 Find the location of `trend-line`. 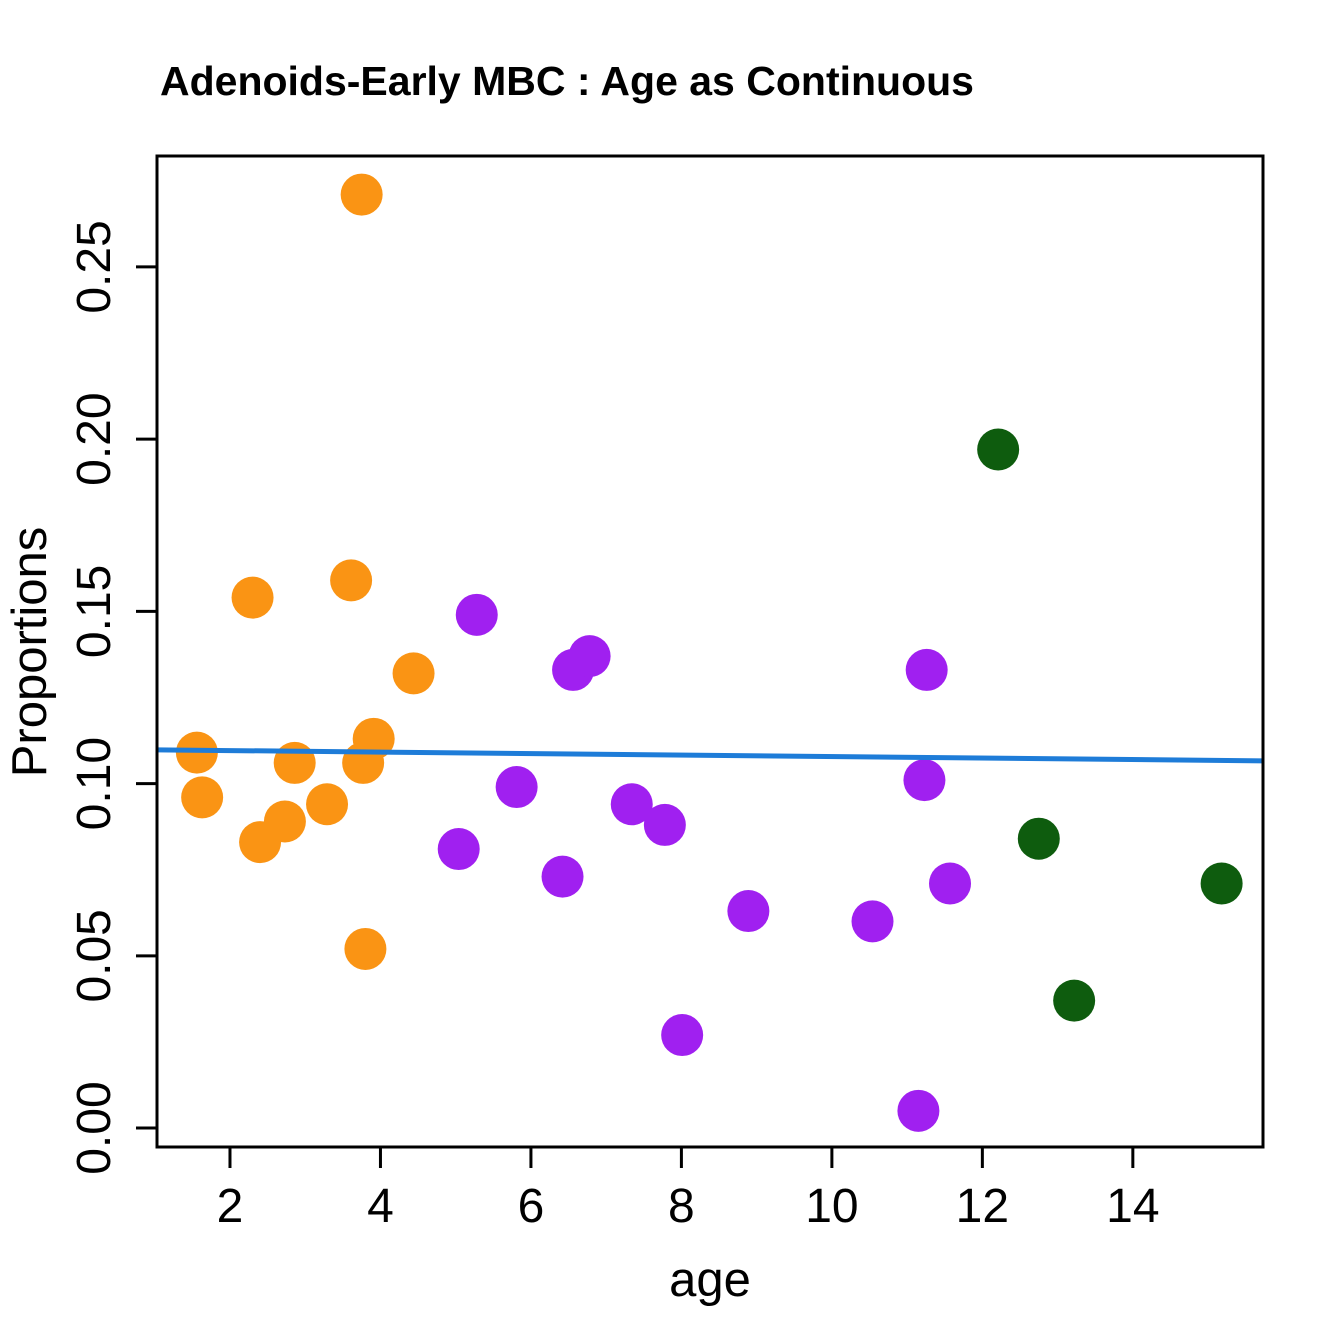

trend-line is located at coordinates (710, 755).